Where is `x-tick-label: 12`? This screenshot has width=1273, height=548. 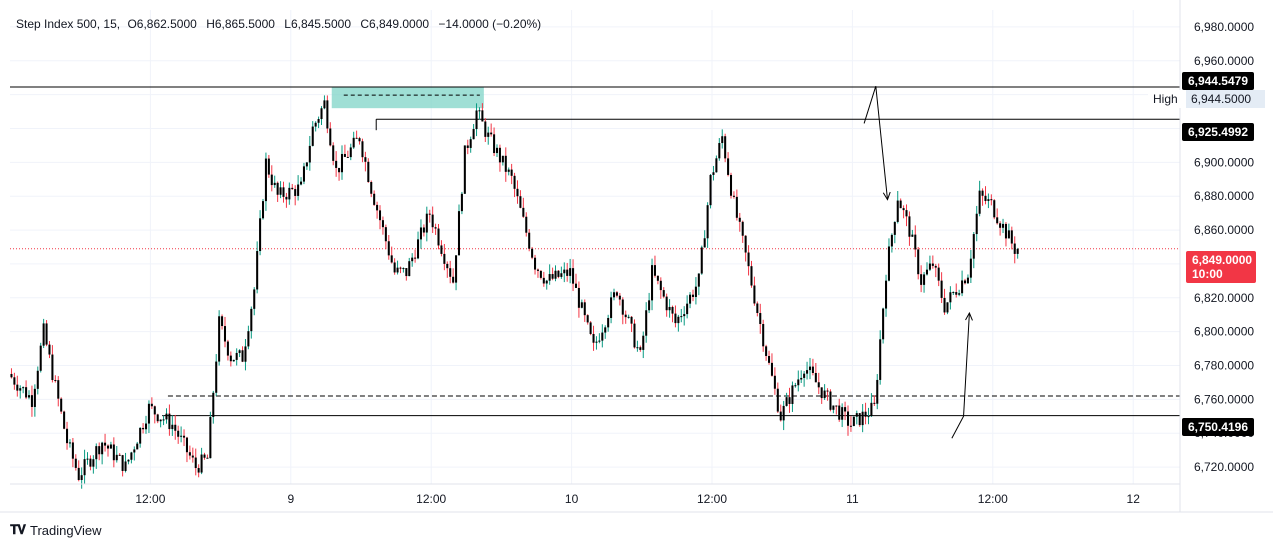
x-tick-label: 12 is located at coordinates (1134, 499).